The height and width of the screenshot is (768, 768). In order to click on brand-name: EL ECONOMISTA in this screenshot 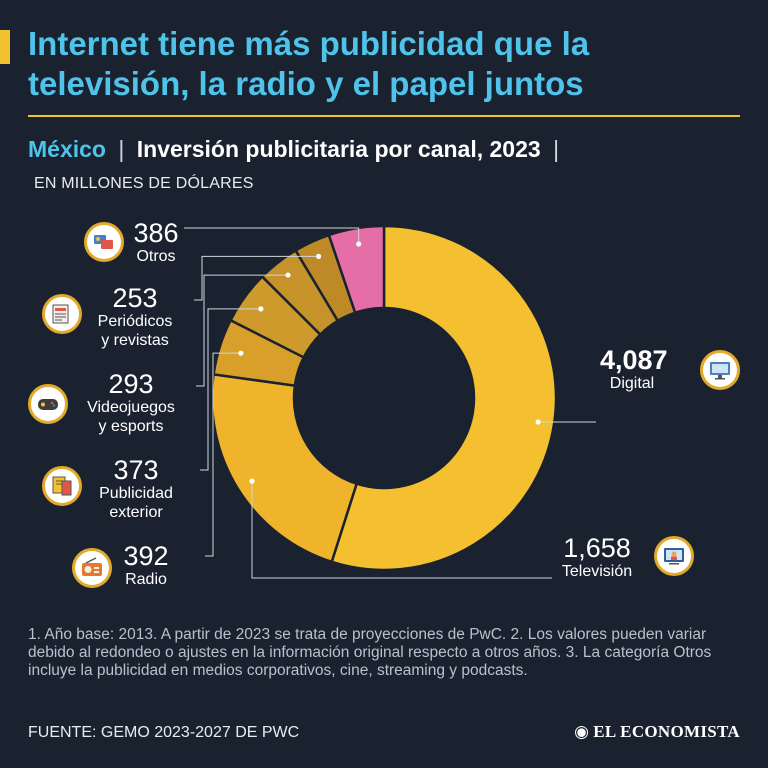, I will do `click(666, 731)`.